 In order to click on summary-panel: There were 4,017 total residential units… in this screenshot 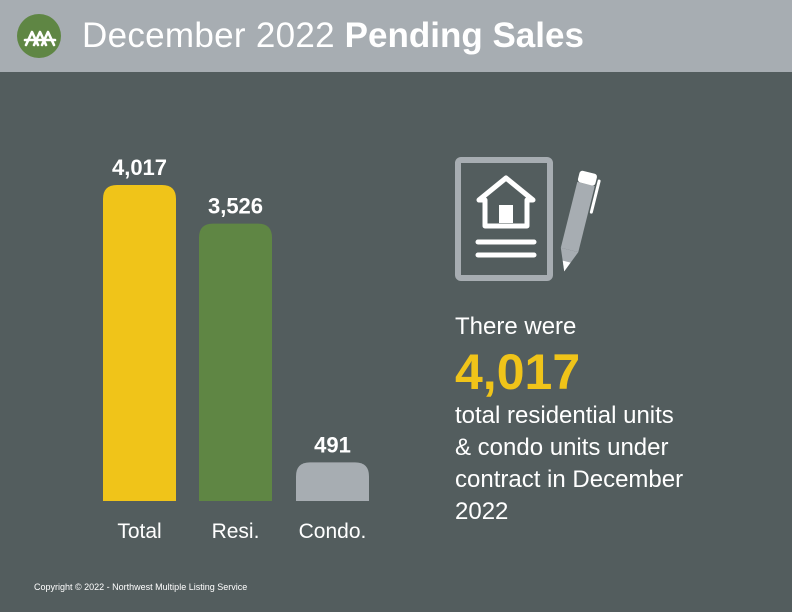, I will do `click(575, 419)`.